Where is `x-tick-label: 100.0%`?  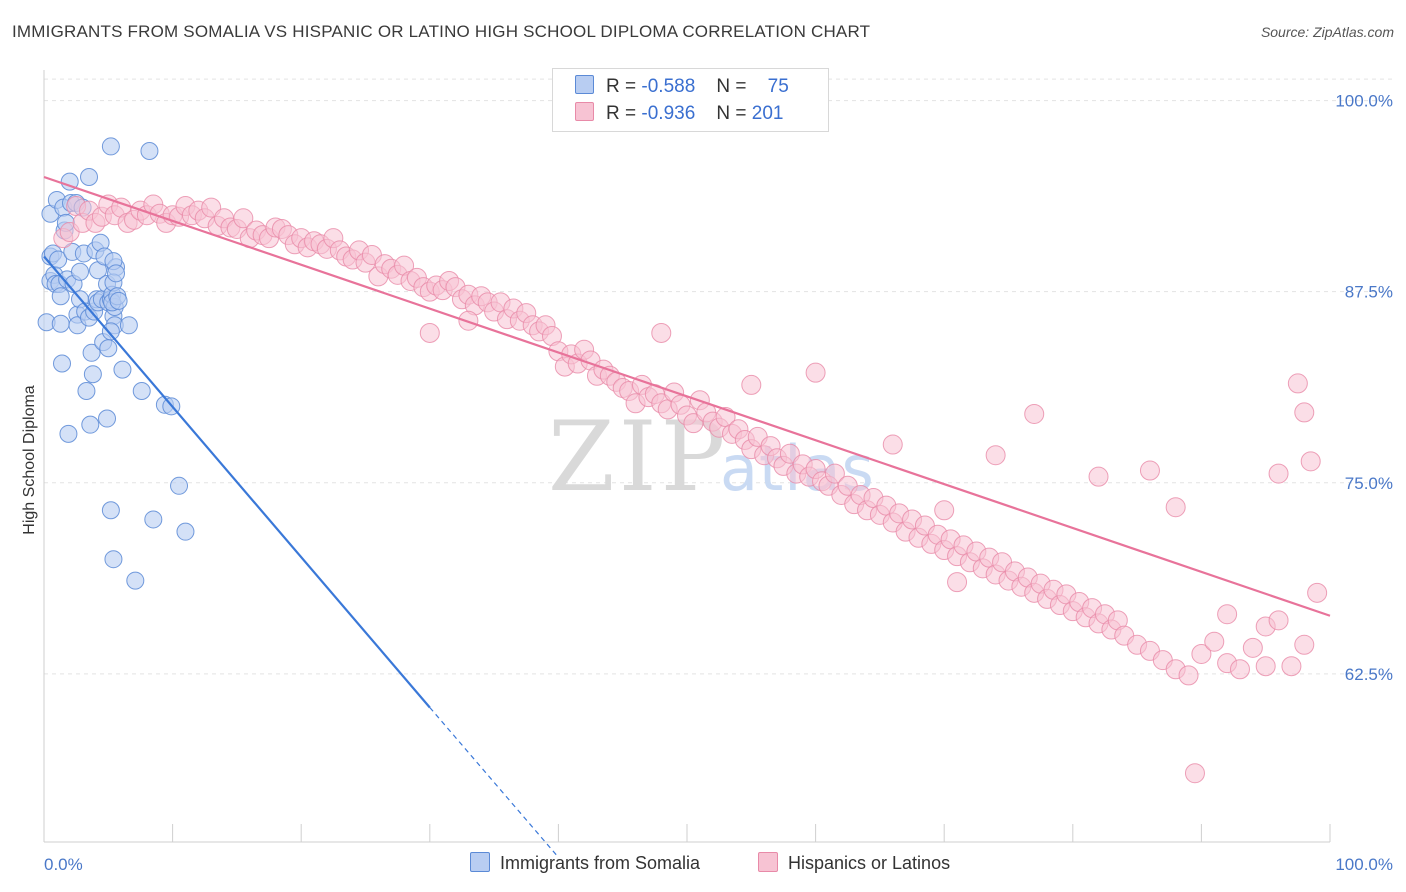 x-tick-label: 100.0% is located at coordinates (1364, 864).